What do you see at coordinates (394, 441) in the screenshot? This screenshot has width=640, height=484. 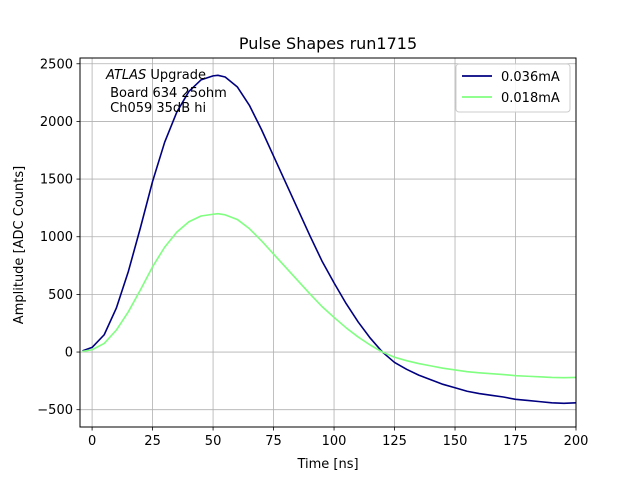 I see `x-tick-label: 125` at bounding box center [394, 441].